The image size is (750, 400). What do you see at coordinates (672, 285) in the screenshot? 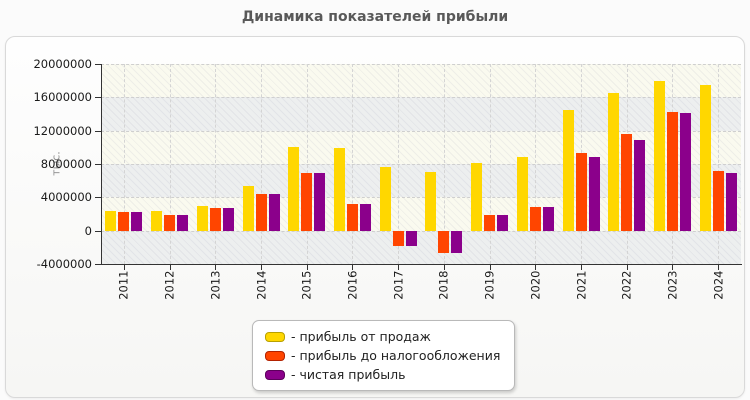
I see `x-axis-tick-label: 2023` at bounding box center [672, 285].